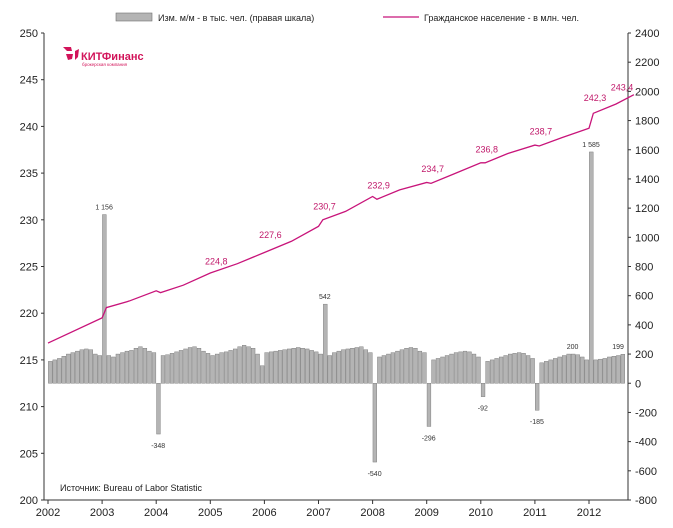 This screenshot has width=673, height=528. Describe the element at coordinates (501, 18) in the screenshot. I see `legend-line-label: Гражданское население - в млн. чел.` at that location.